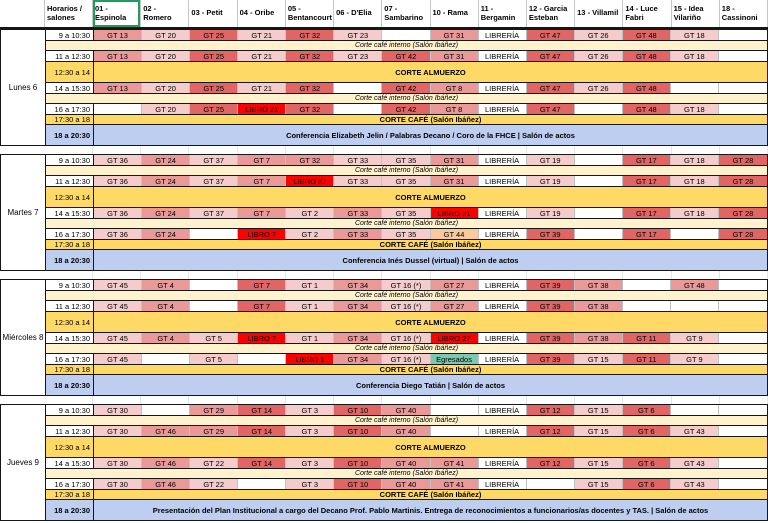 This screenshot has height=523, width=768. What do you see at coordinates (358, 35) in the screenshot?
I see `slot-cell: GT 23` at bounding box center [358, 35].